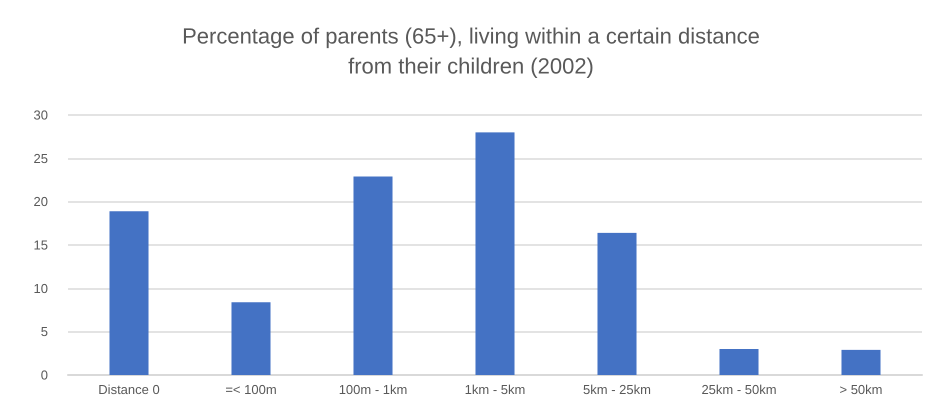 The image size is (942, 419). Describe the element at coordinates (251, 389) in the screenshot. I see `x-tick-label: =< 100m` at that location.